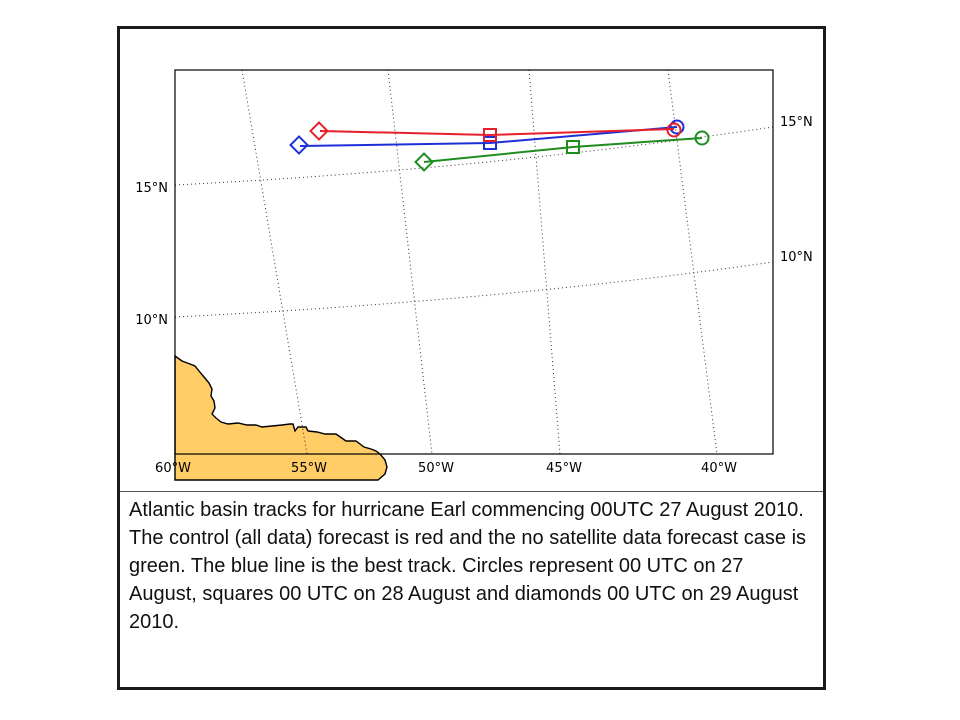 The height and width of the screenshot is (720, 960). I want to click on meridian-55w, so click(274, 262).